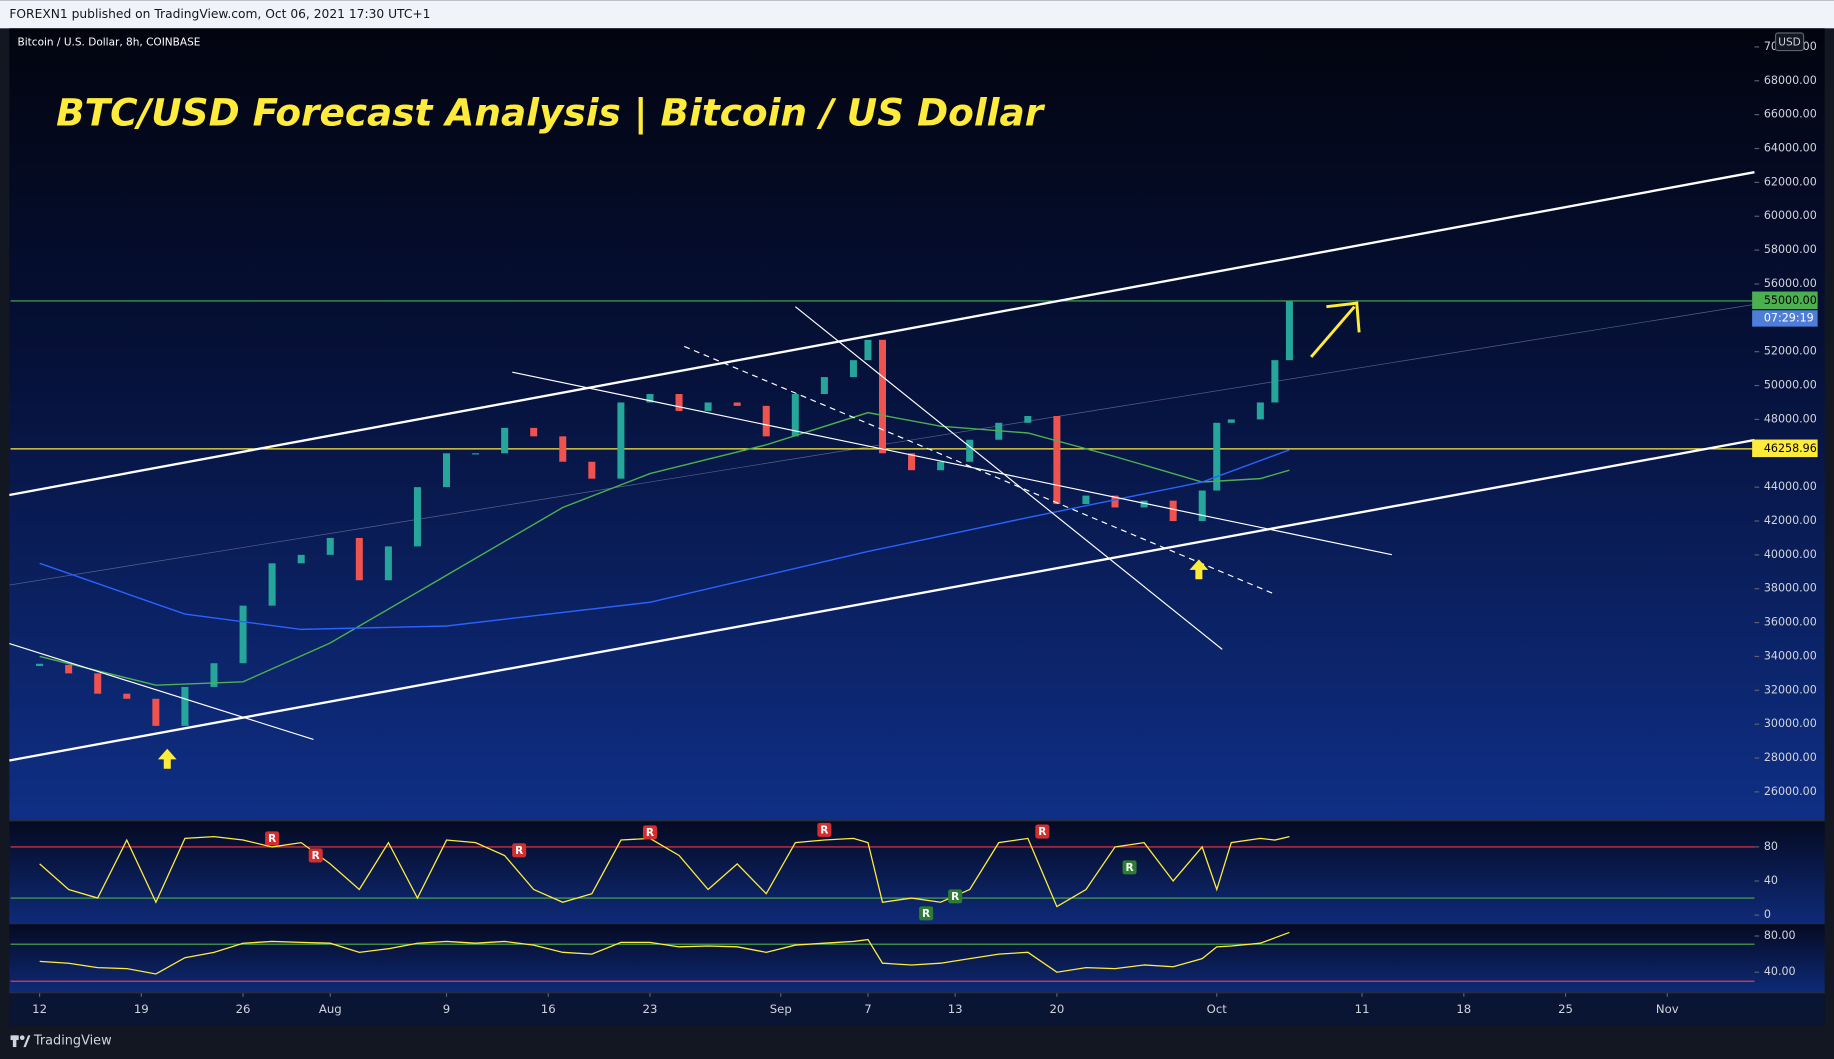 Image resolution: width=1834 pixels, height=1059 pixels. Describe the element at coordinates (1790, 80) in the screenshot. I see `y-tick-label: 68000.00` at that location.